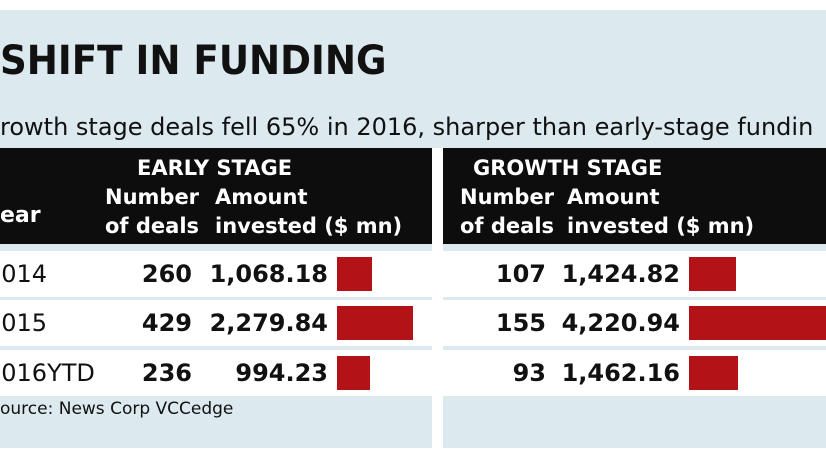  I want to click on table-row: 2014 260 1,068.18, so click(216, 274).